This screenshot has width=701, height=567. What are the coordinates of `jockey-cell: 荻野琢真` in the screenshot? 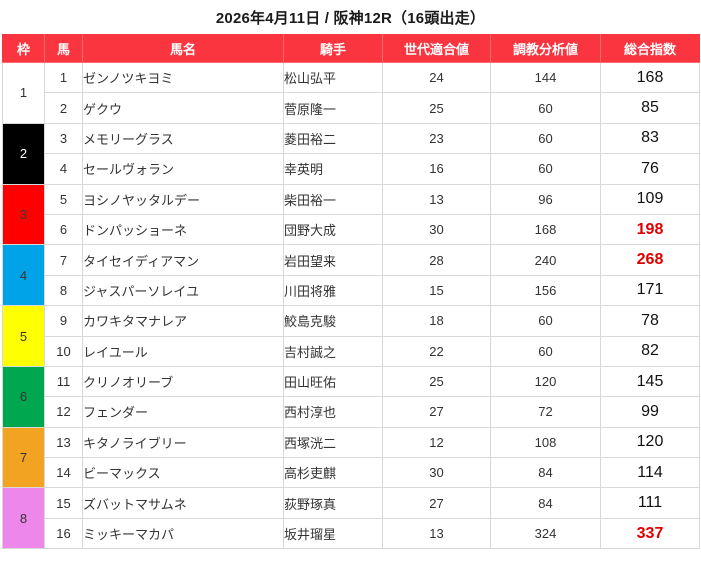 It's located at (333, 503).